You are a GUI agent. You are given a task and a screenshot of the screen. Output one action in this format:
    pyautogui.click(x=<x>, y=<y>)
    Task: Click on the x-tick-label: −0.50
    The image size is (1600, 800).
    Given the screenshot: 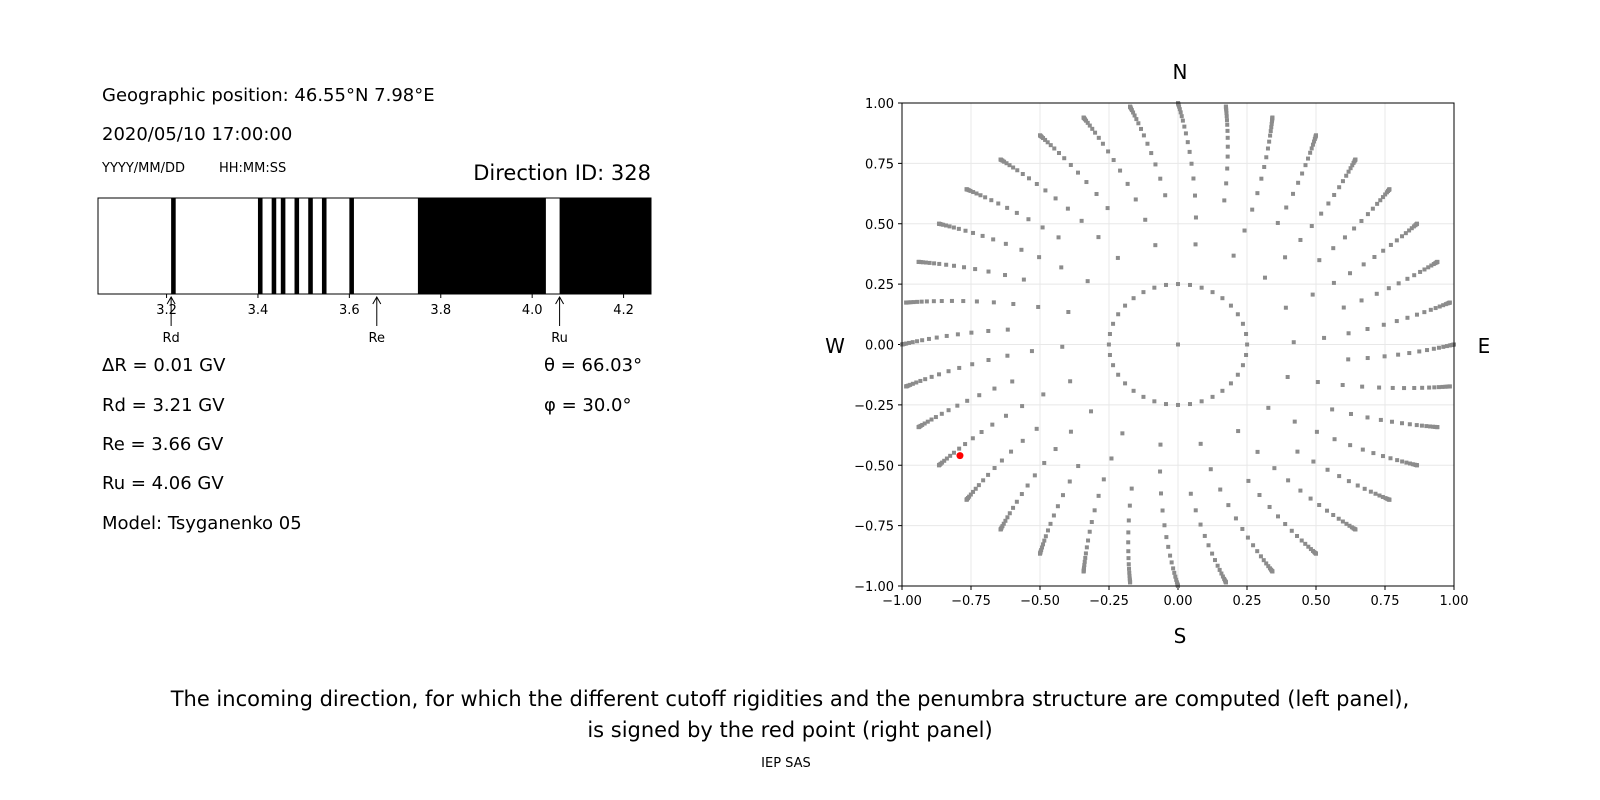 What is the action you would take?
    pyautogui.click(x=1040, y=601)
    